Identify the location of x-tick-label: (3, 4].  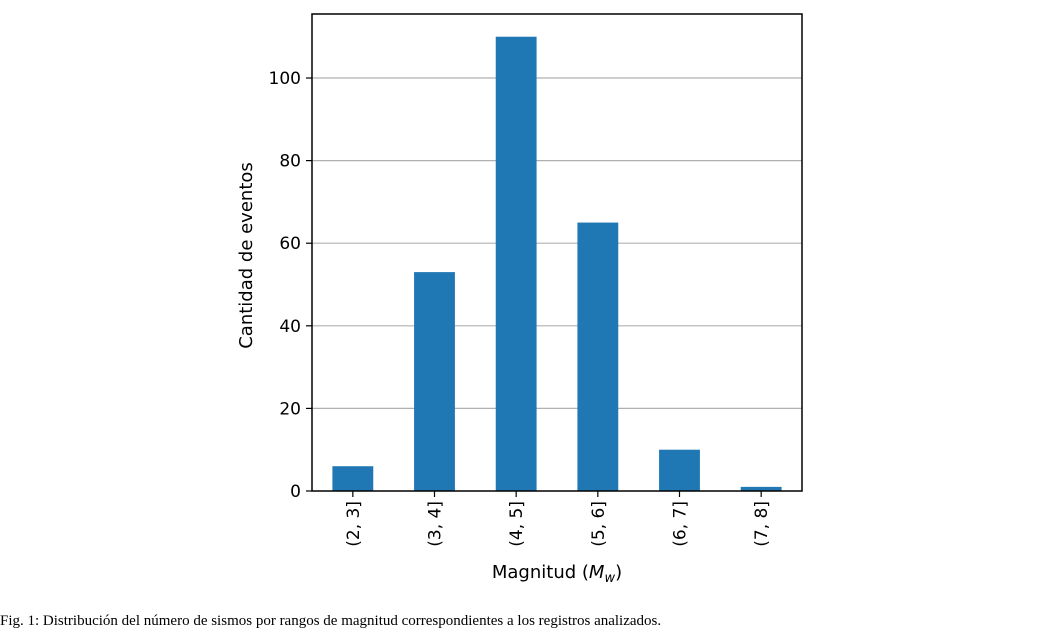
(436, 524).